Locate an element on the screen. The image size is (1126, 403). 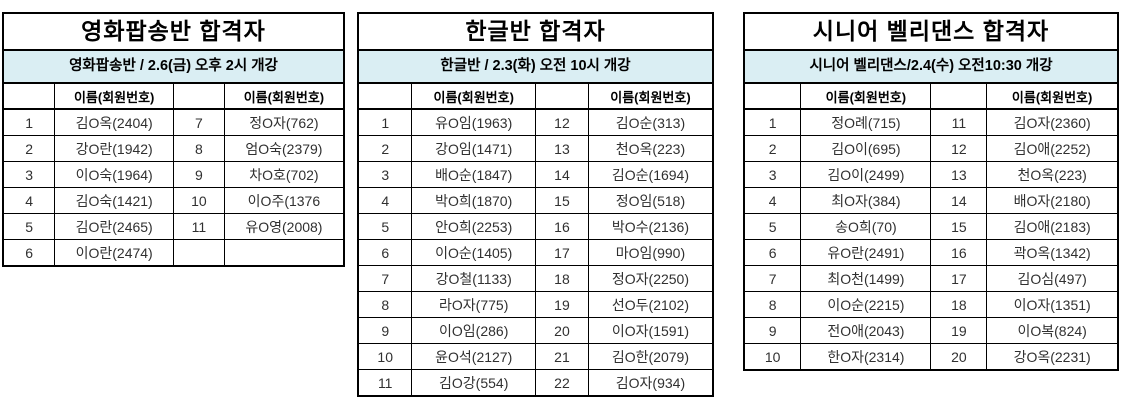
rank-cell: 1 is located at coordinates (30, 122).